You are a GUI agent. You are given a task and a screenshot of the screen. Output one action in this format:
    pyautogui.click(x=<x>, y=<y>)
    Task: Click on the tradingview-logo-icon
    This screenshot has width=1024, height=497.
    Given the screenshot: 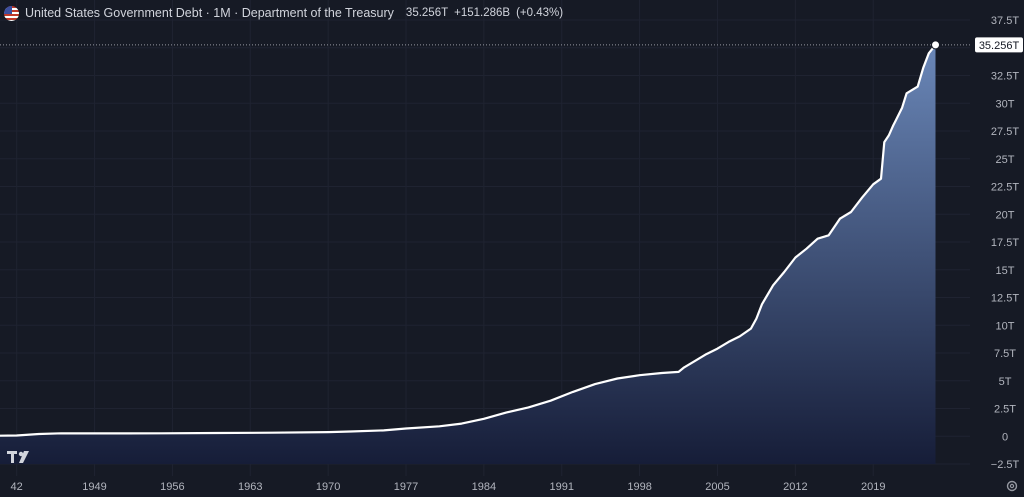 What is the action you would take?
    pyautogui.click(x=21, y=457)
    